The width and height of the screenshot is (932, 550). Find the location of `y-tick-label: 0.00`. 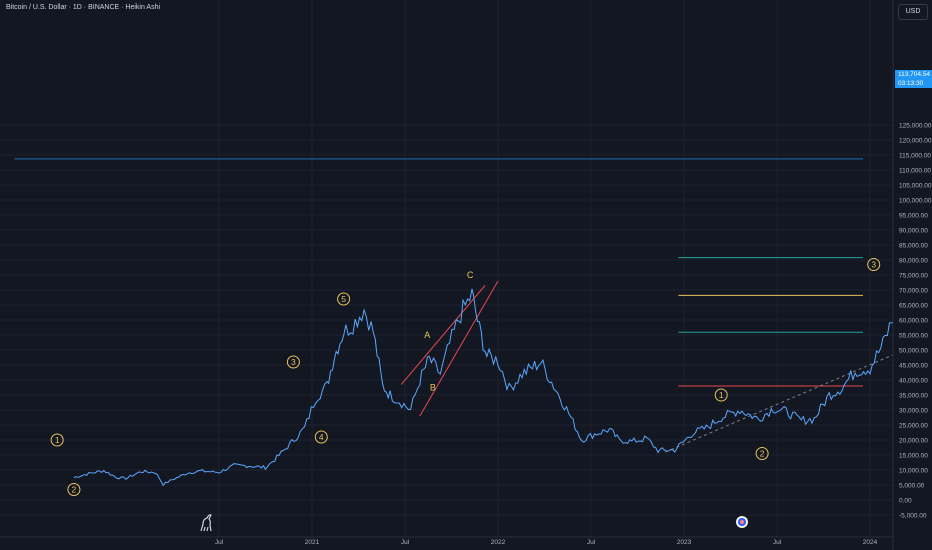

y-tick-label: 0.00 is located at coordinates (905, 501).